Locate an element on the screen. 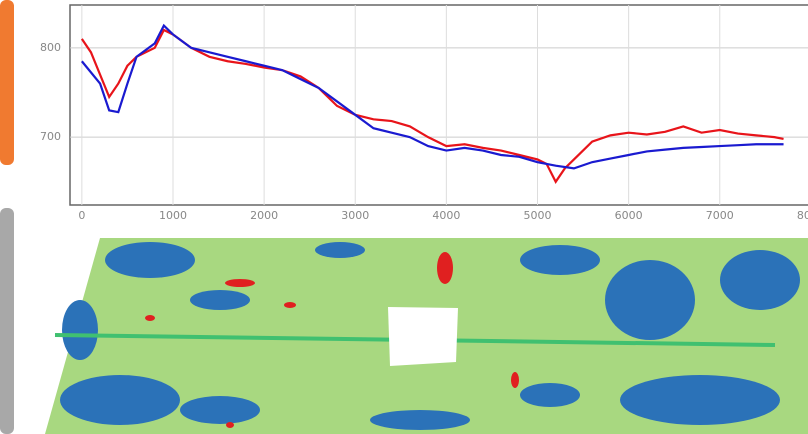 The width and height of the screenshot is (808, 434). x-tick-label: 4000 is located at coordinates (446, 215).